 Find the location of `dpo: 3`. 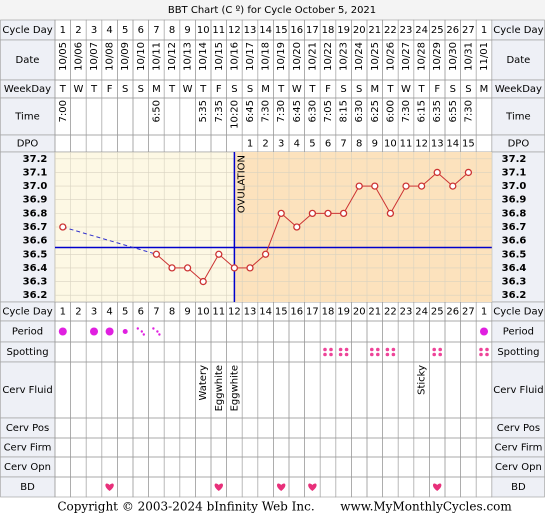

dpo: 3 is located at coordinates (281, 144).